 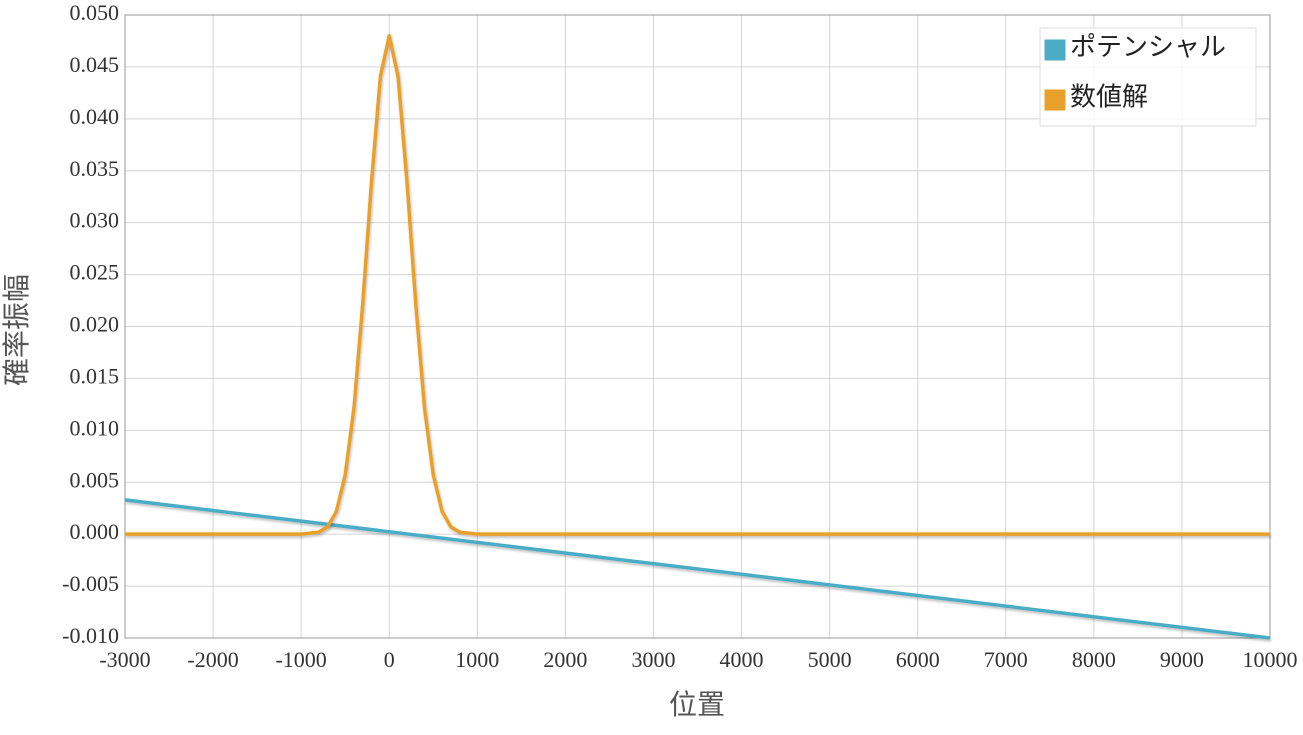 What do you see at coordinates (16, 330) in the screenshot?
I see `y-axis-title: 確率振幅` at bounding box center [16, 330].